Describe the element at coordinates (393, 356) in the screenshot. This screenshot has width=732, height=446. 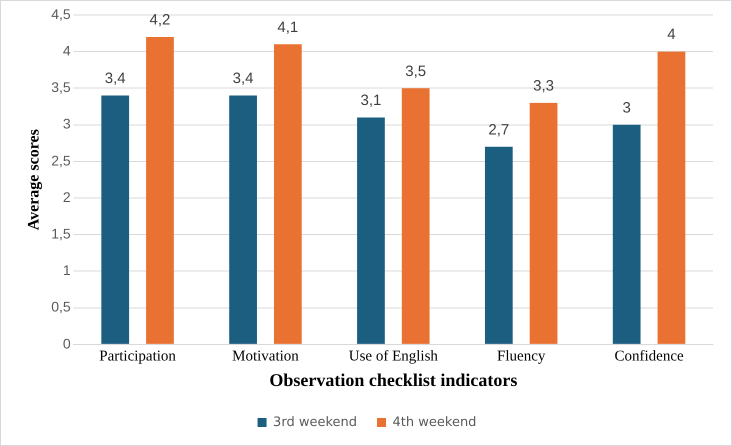
I see `x-tick-label: Use of English` at that location.